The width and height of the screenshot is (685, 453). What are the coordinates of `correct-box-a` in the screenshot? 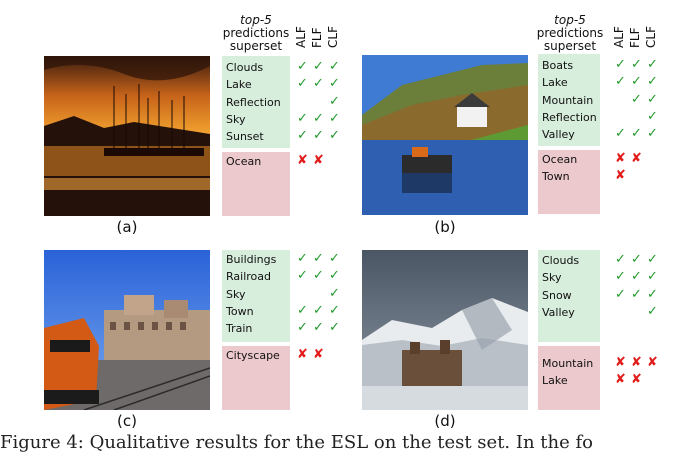 It's located at (256, 102).